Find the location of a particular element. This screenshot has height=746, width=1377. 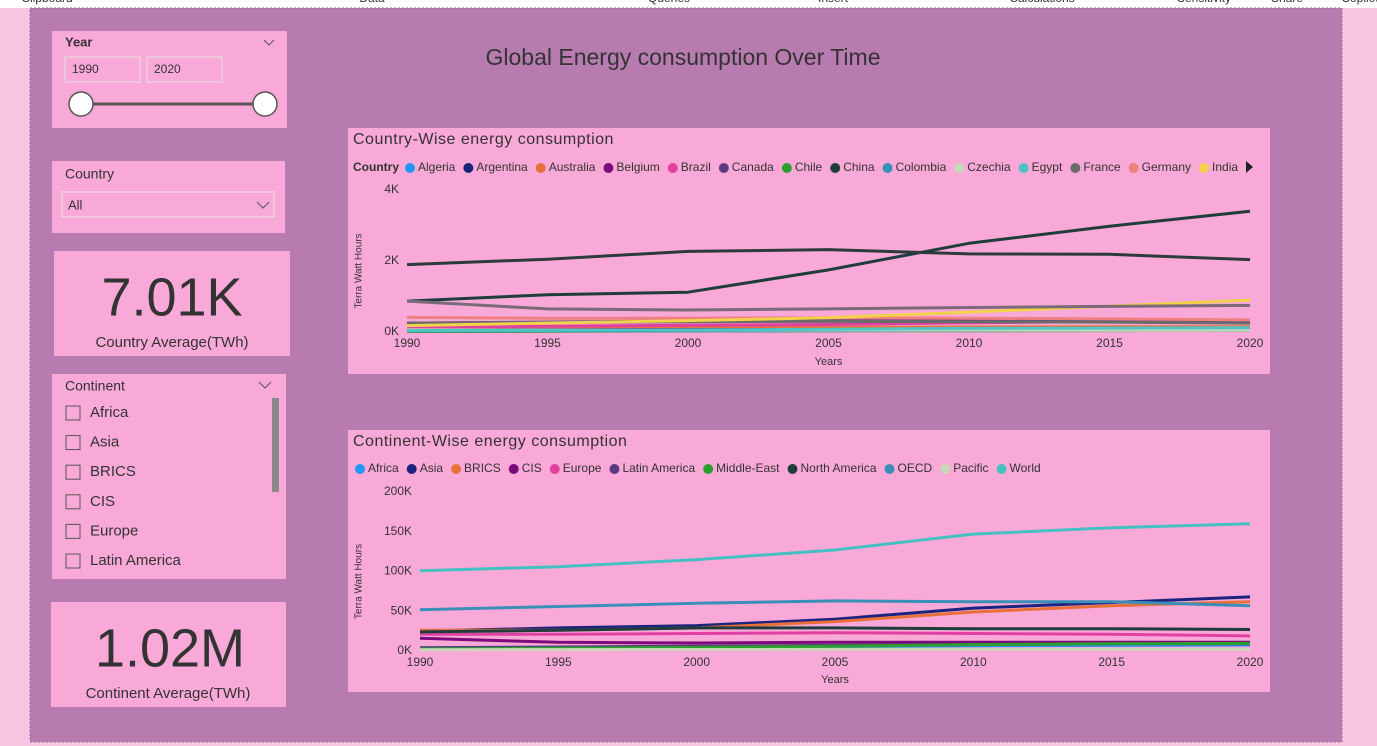

checkbox-label: Europe is located at coordinates (114, 530).